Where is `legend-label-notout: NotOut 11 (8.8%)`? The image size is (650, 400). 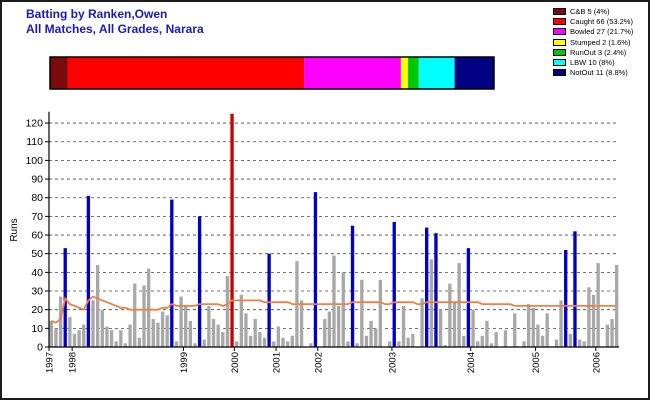
legend-label-notout: NotOut 11 (8.8%) is located at coordinates (599, 73).